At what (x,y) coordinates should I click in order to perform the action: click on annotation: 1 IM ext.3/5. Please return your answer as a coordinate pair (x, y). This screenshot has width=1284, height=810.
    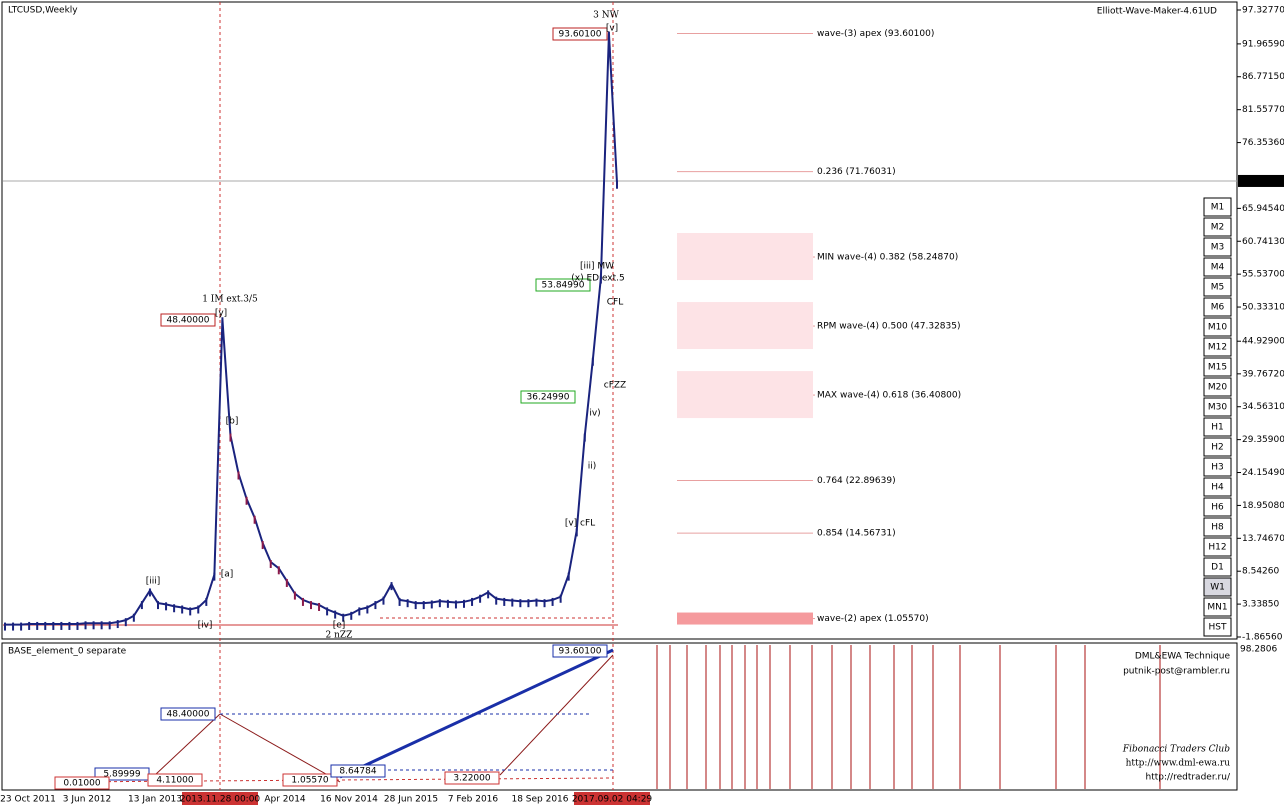
    Looking at the image, I should click on (230, 300).